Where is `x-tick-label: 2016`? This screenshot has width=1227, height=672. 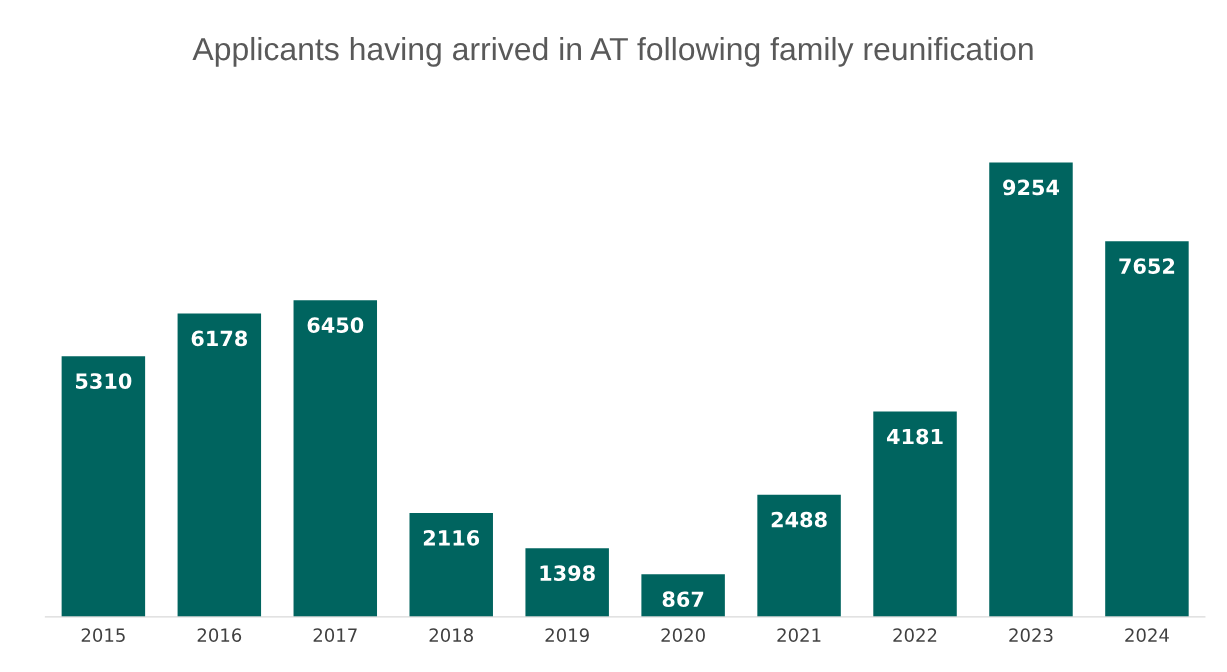
x-tick-label: 2016 is located at coordinates (219, 635).